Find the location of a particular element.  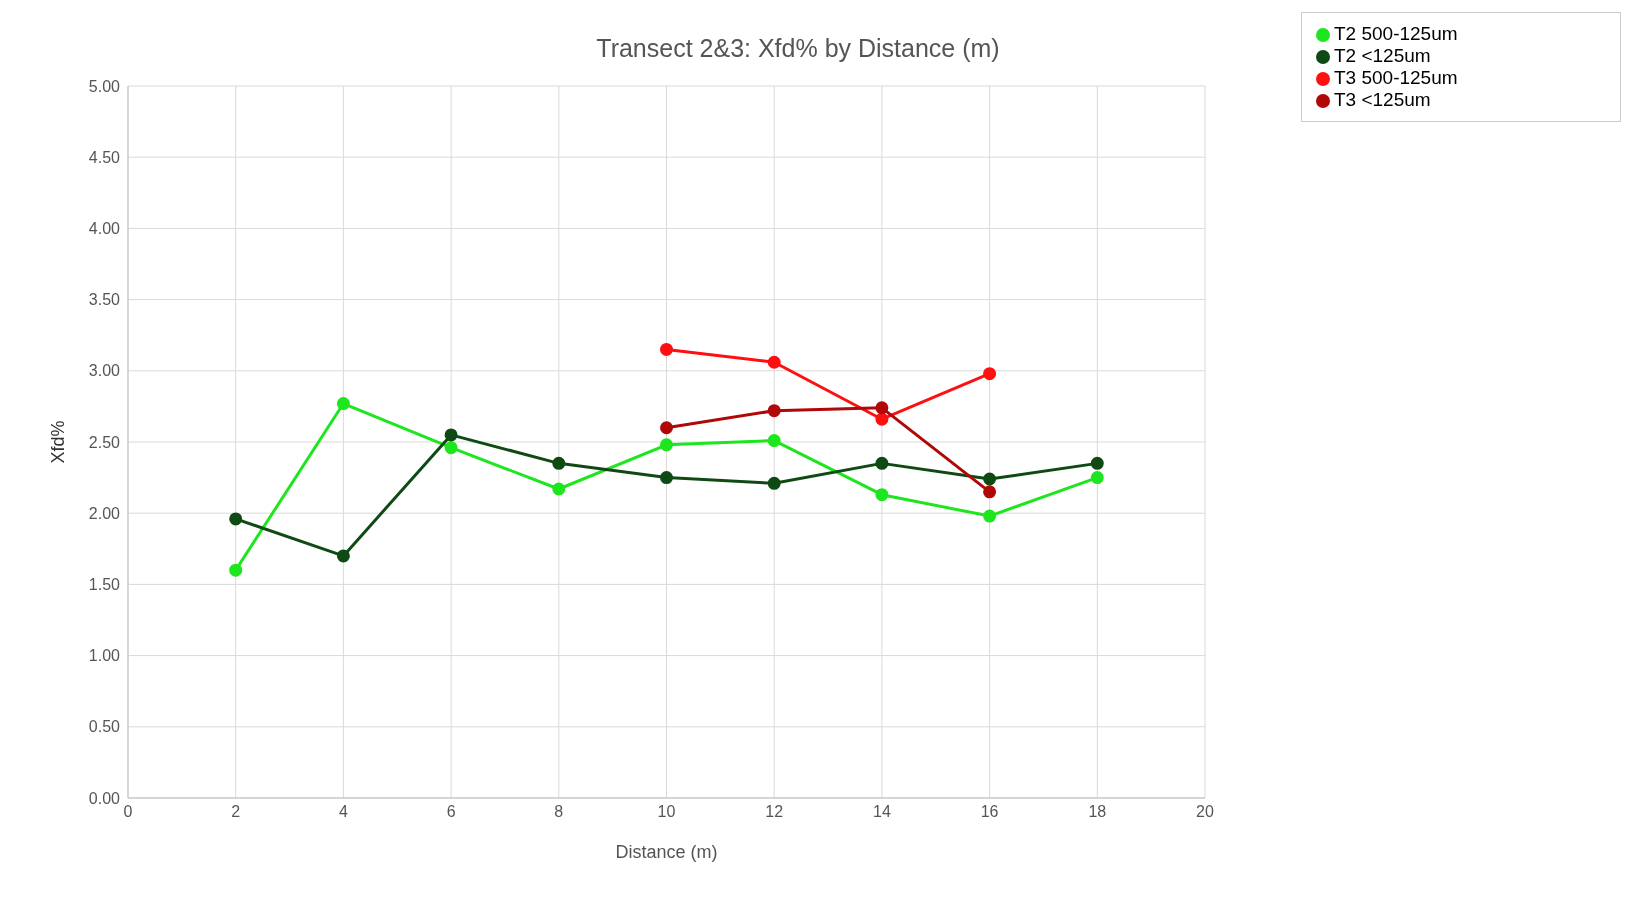

x-axis-title: Distance (m) is located at coordinates (666, 852).